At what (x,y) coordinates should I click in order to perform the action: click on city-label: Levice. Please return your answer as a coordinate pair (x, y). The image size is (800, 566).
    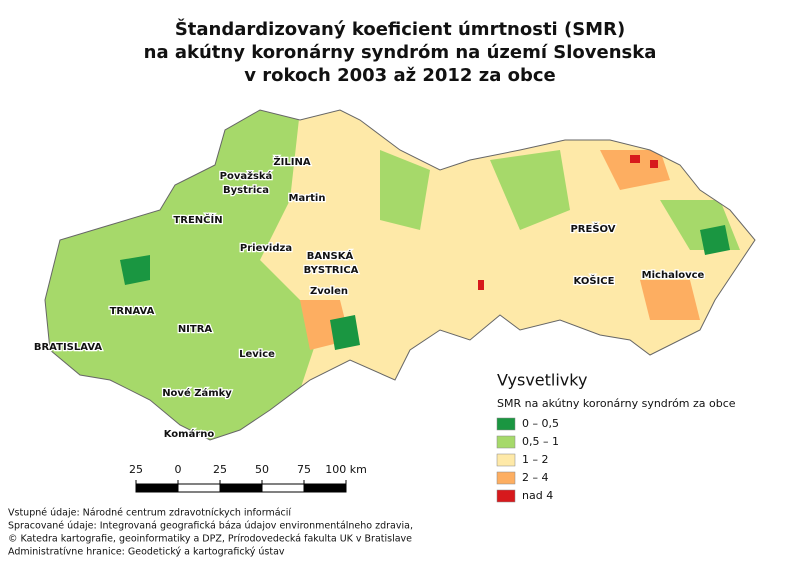
    Looking at the image, I should click on (257, 354).